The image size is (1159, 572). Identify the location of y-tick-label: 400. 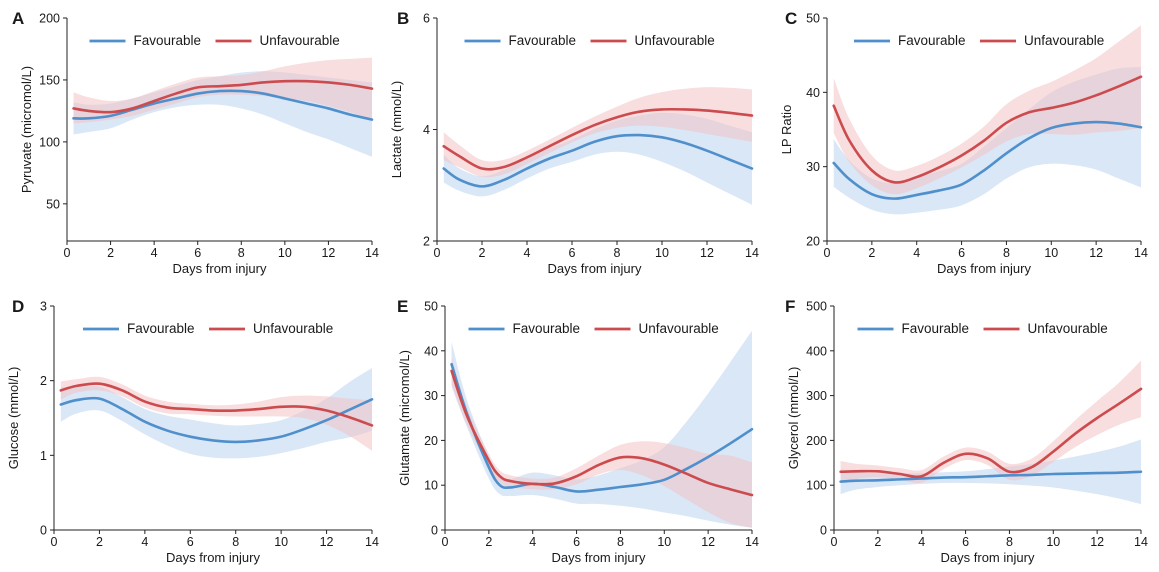
(816, 351).